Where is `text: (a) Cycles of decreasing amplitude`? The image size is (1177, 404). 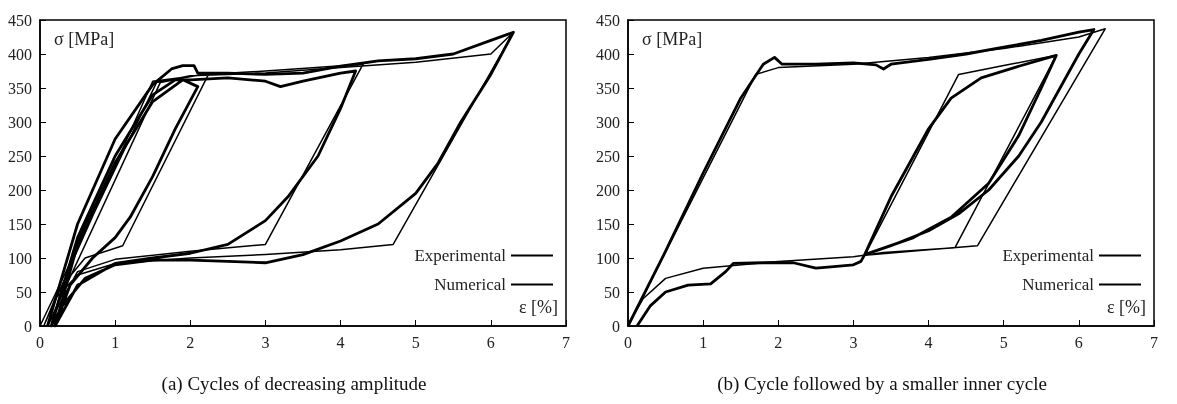
text: (a) Cycles of decreasing amplitude is located at coordinates (294, 384).